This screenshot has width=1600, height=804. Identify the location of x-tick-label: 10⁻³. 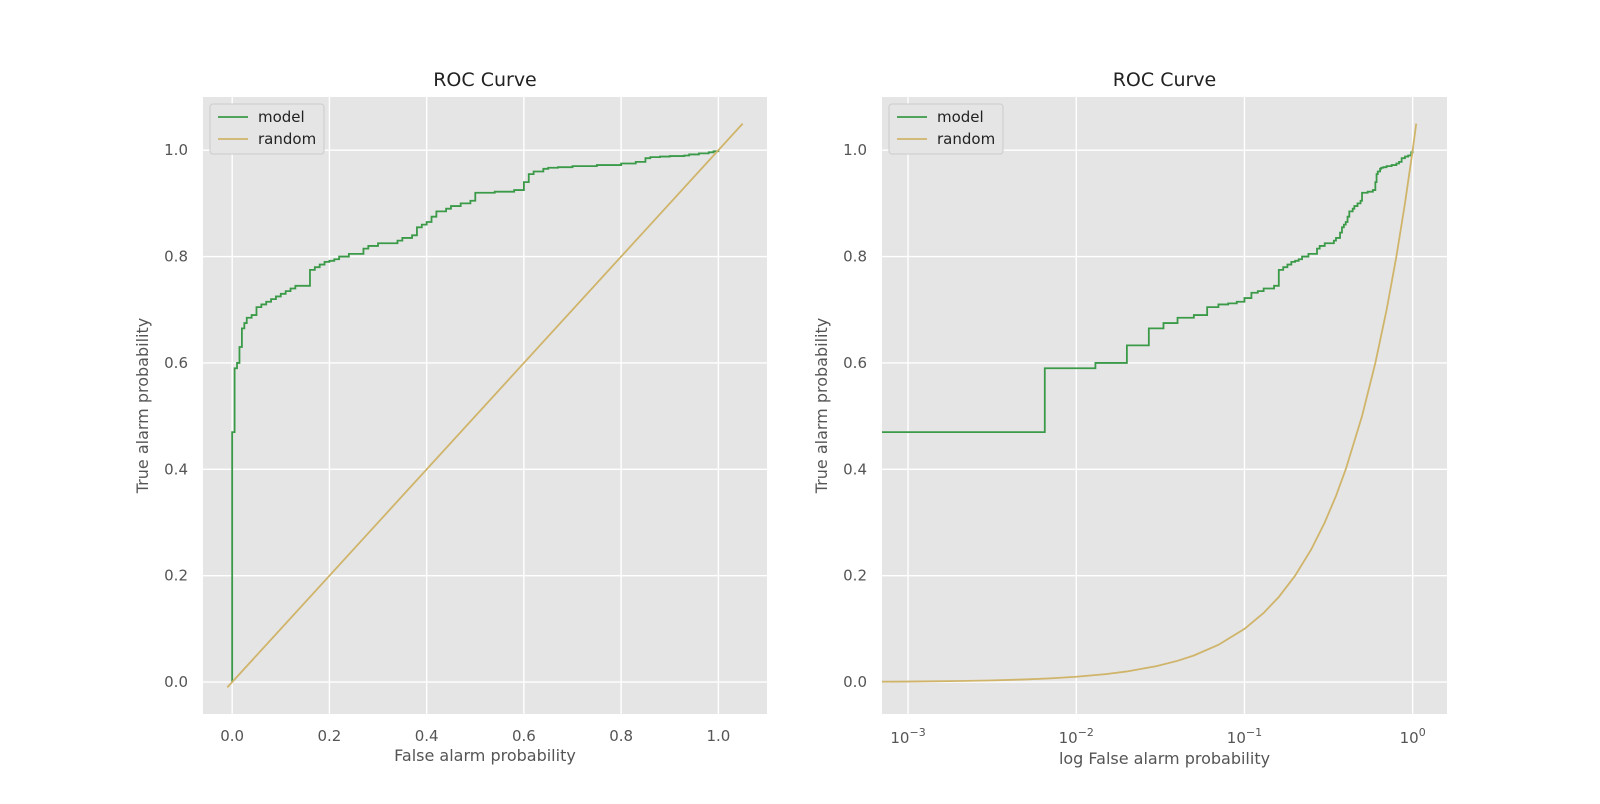
(907, 736).